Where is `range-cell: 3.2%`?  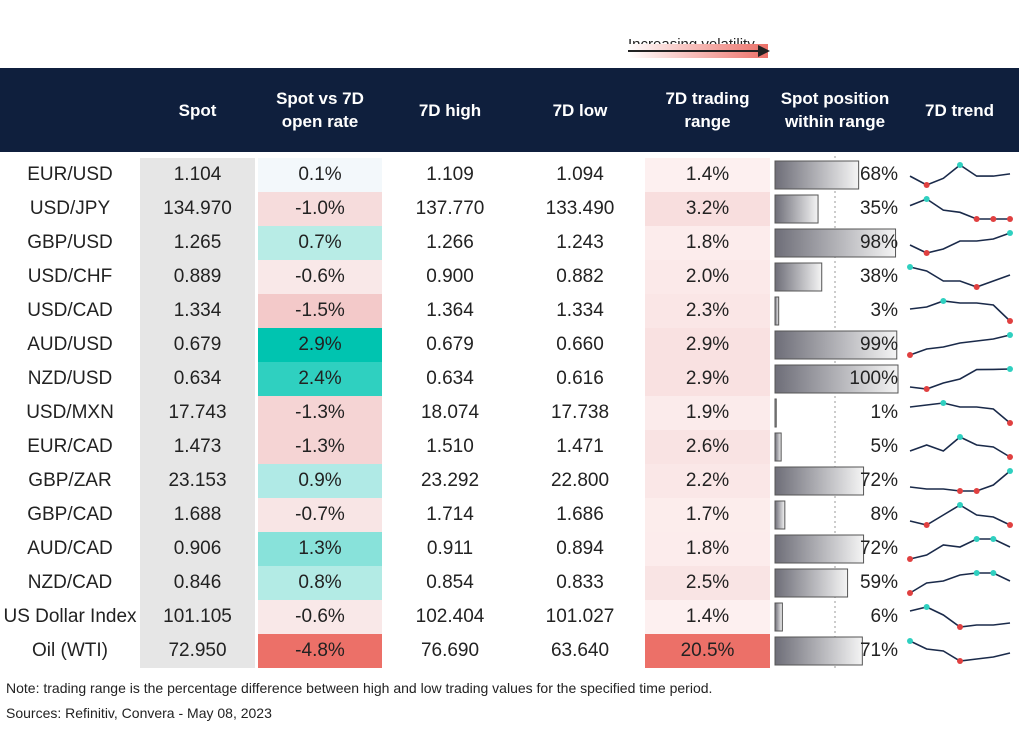
range-cell: 3.2% is located at coordinates (707, 209).